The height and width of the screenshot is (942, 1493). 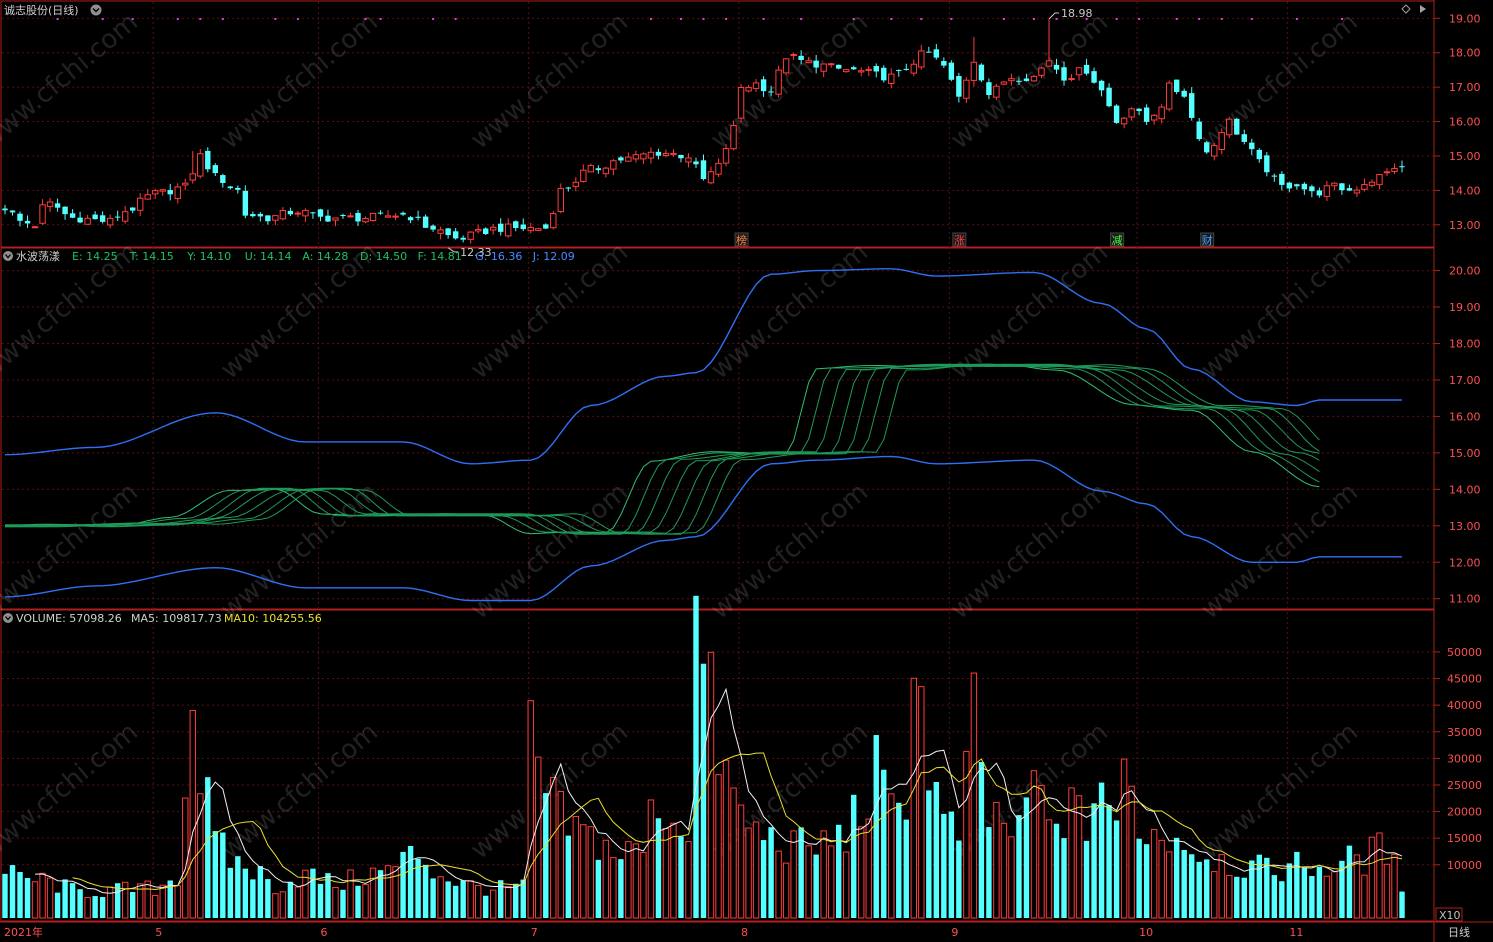 I want to click on date-tick-label: 2021年, so click(x=23, y=932).